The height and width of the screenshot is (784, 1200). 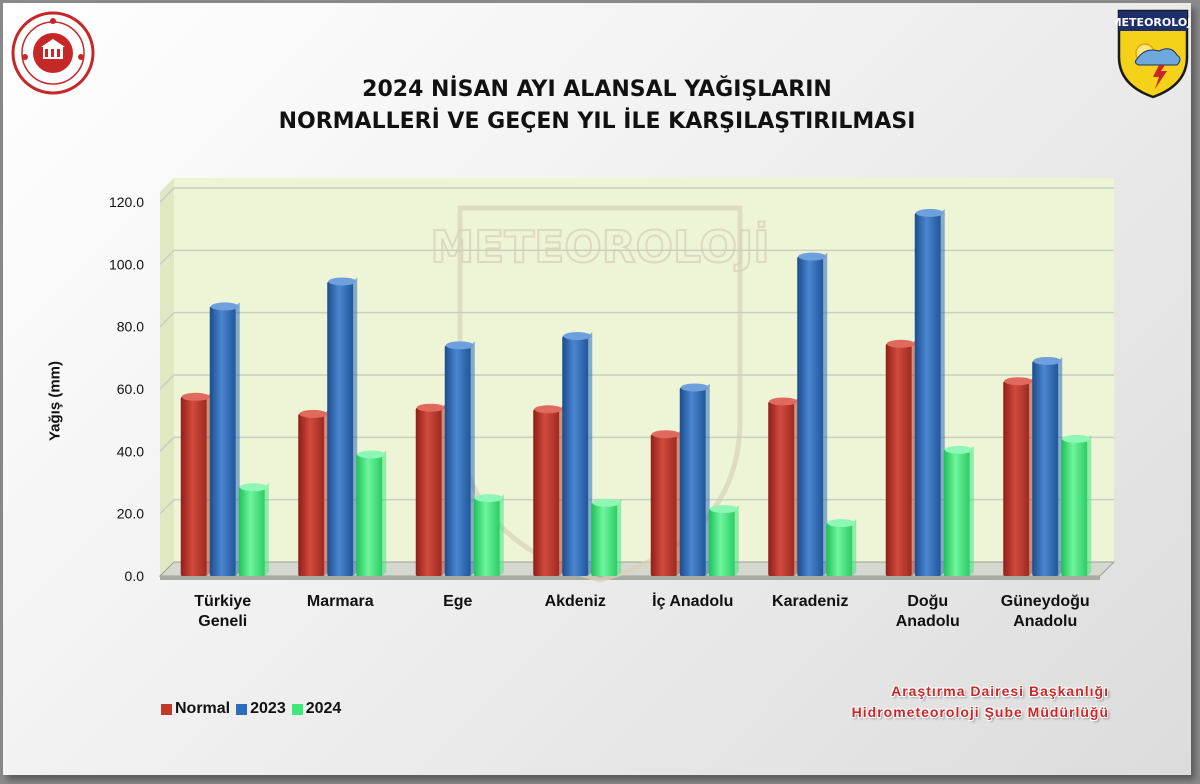 I want to click on x-category-label-line: Güneydoğu, so click(x=1045, y=601).